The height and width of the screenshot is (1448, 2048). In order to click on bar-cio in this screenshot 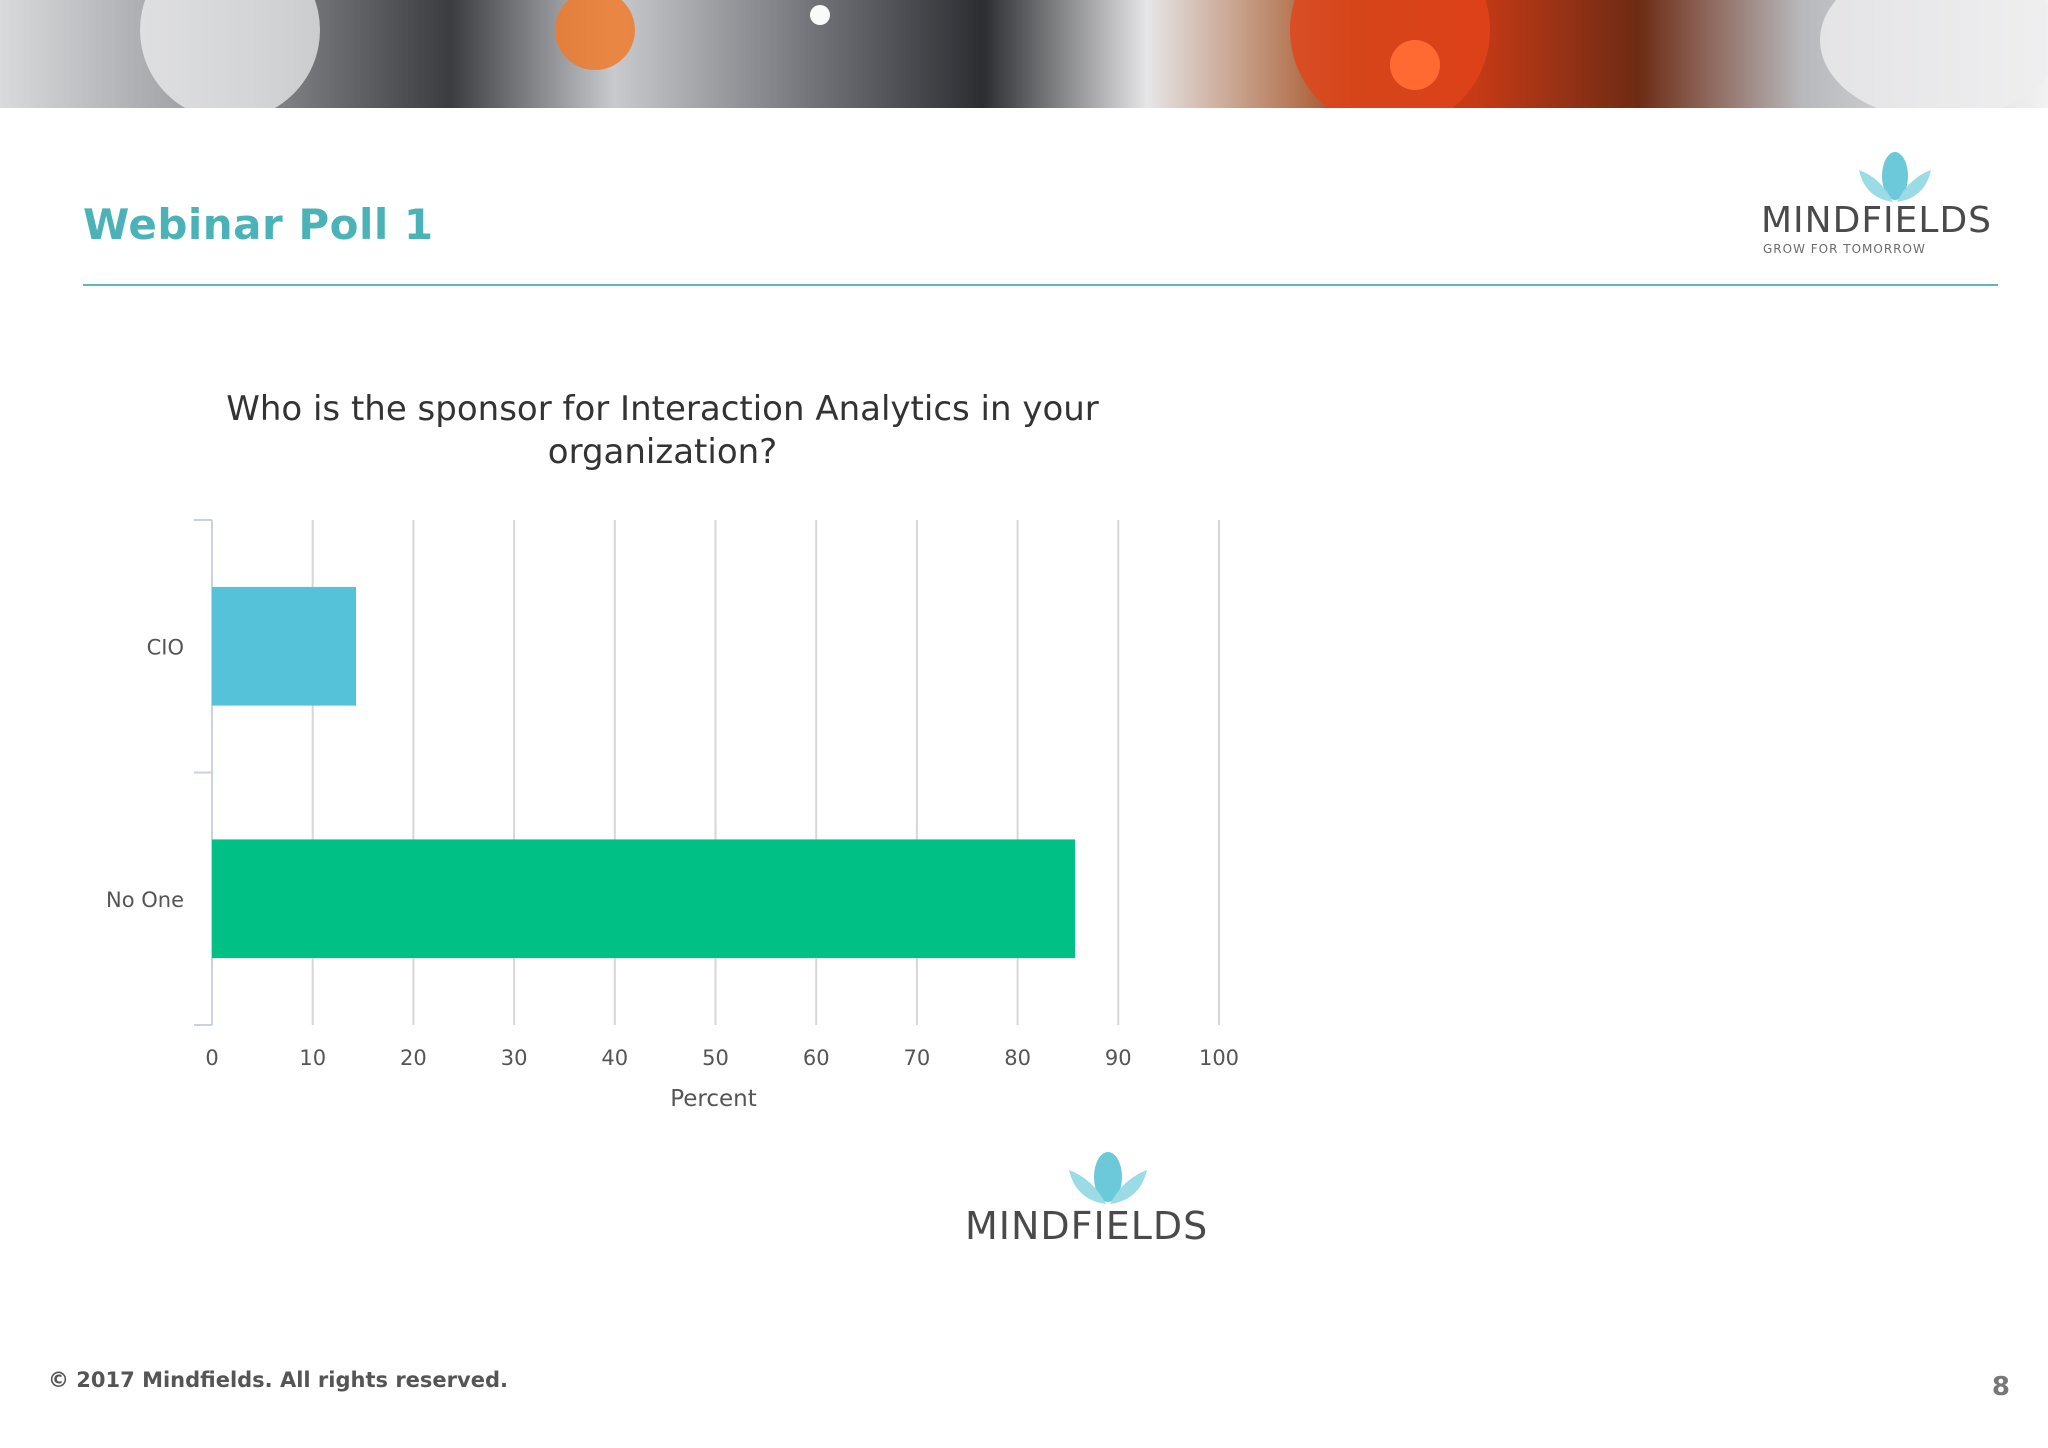, I will do `click(284, 646)`.